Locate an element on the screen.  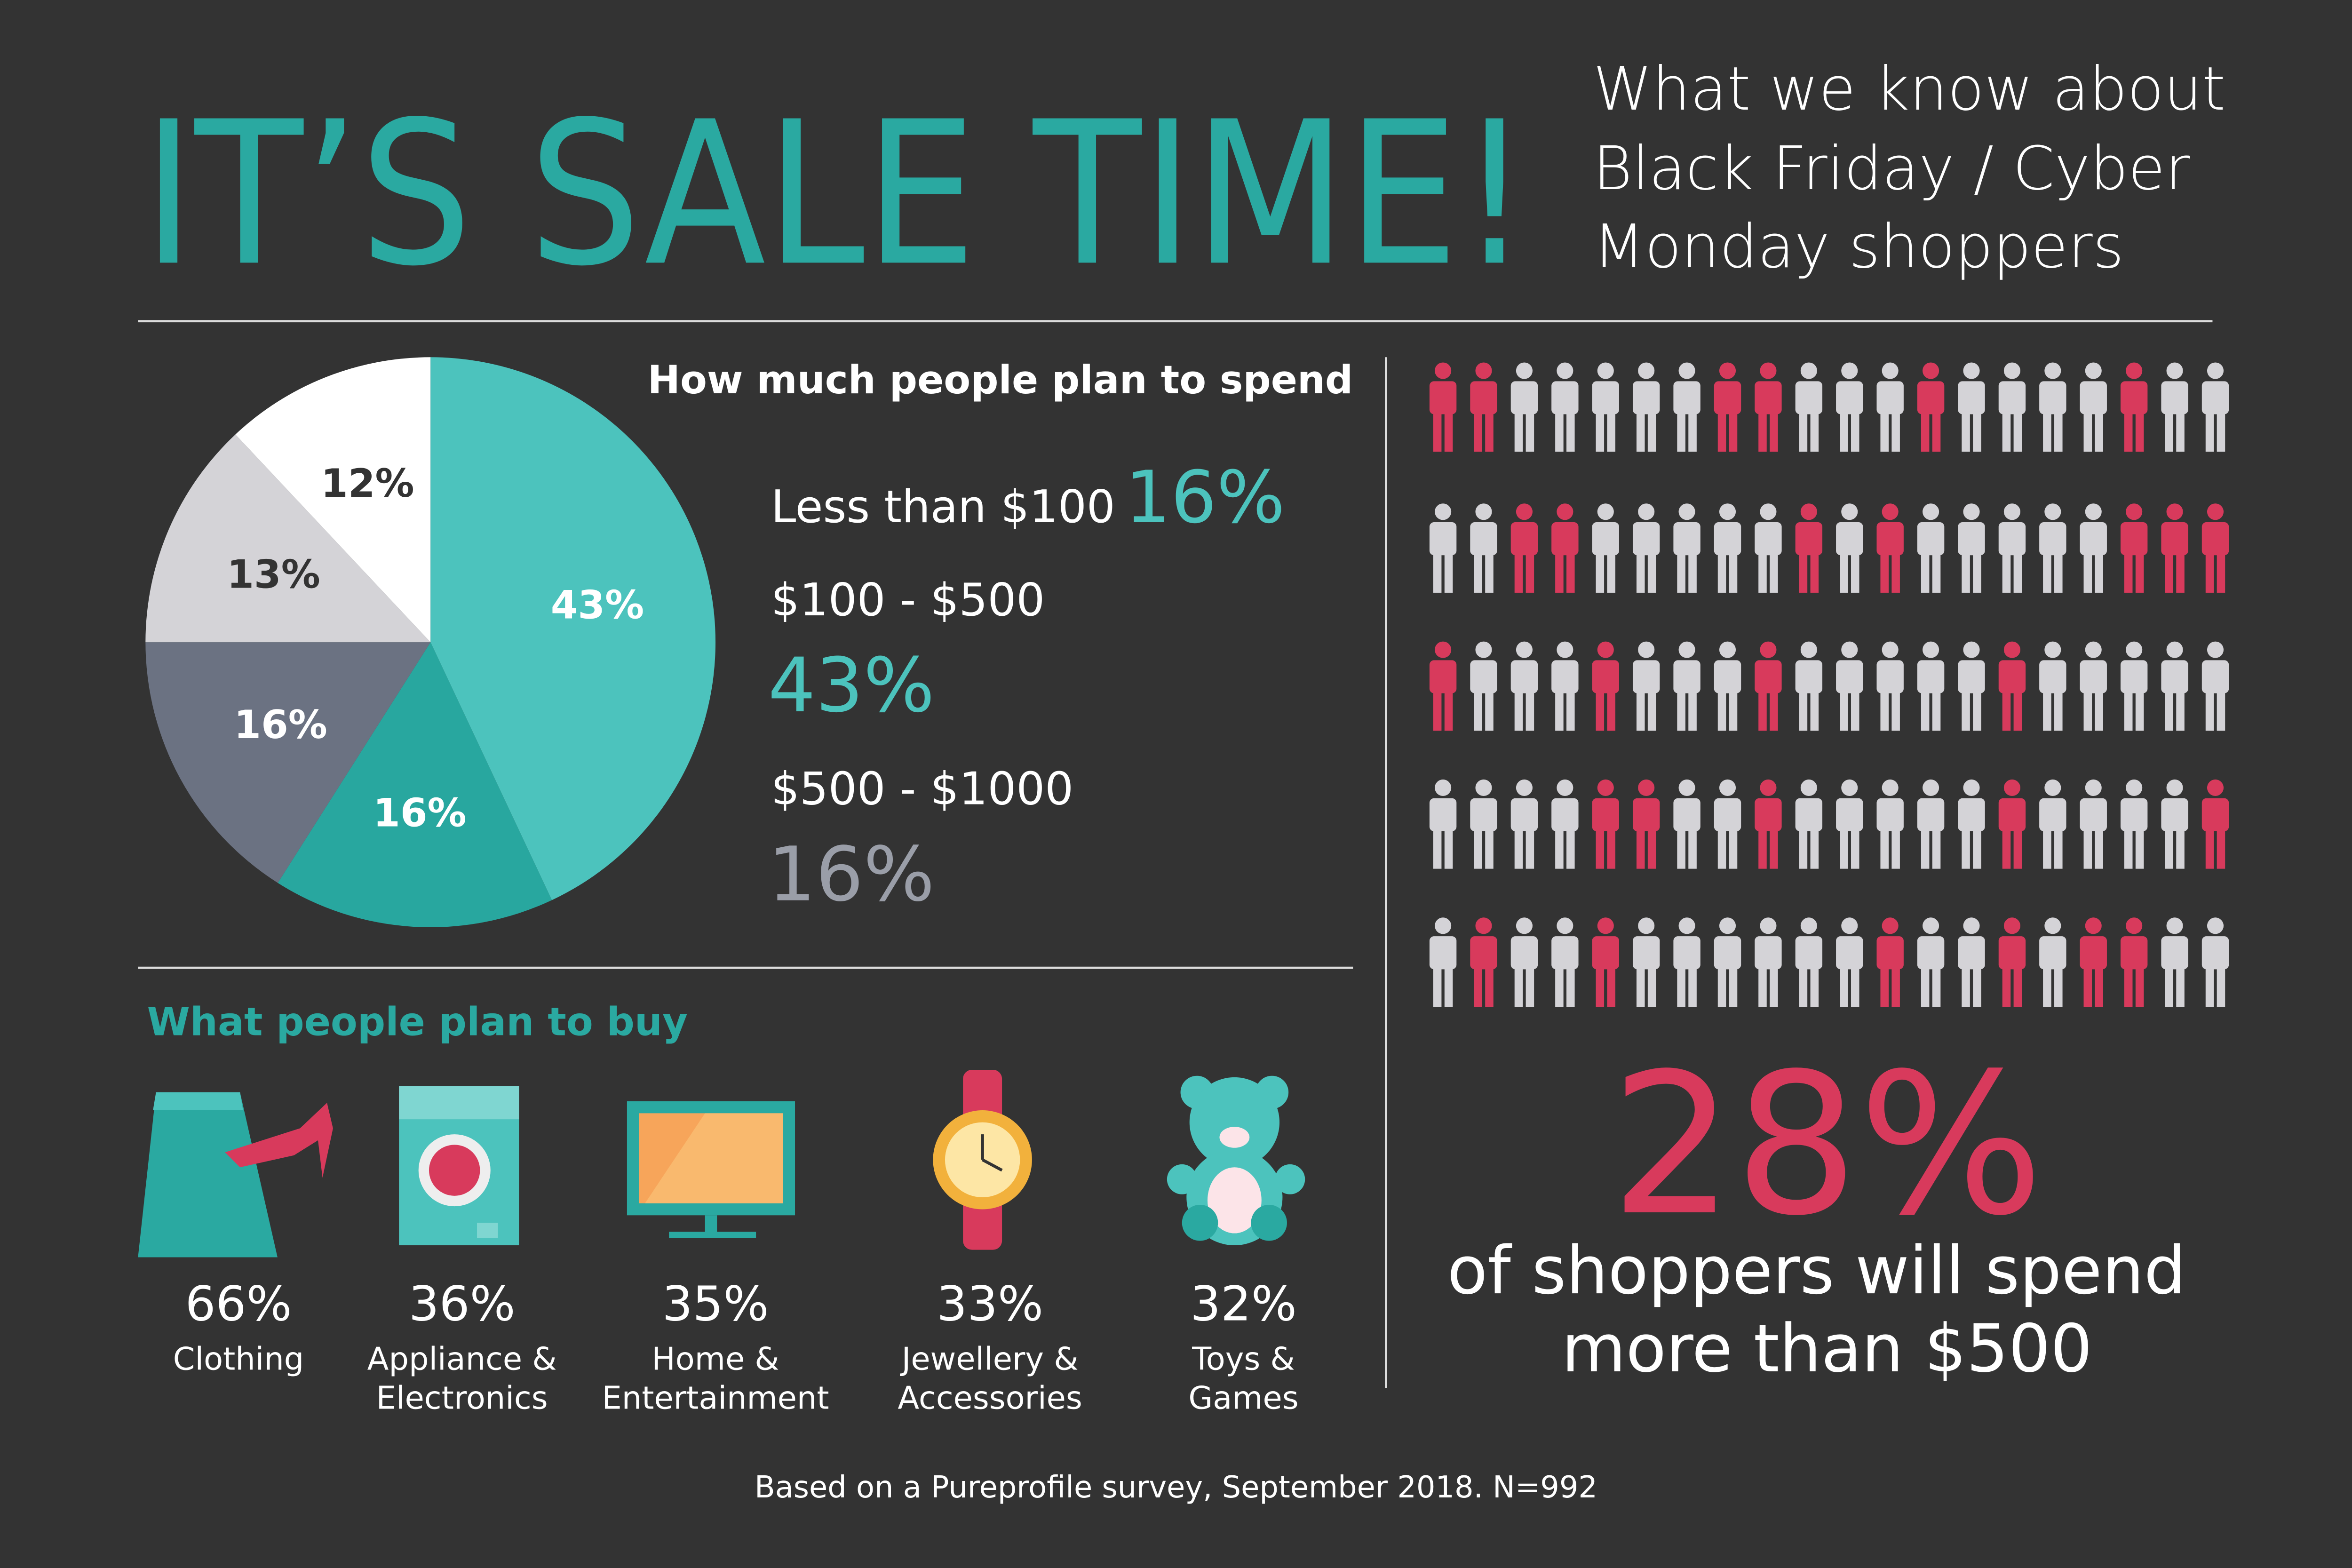
buy-label: Home & is located at coordinates (715, 1359).